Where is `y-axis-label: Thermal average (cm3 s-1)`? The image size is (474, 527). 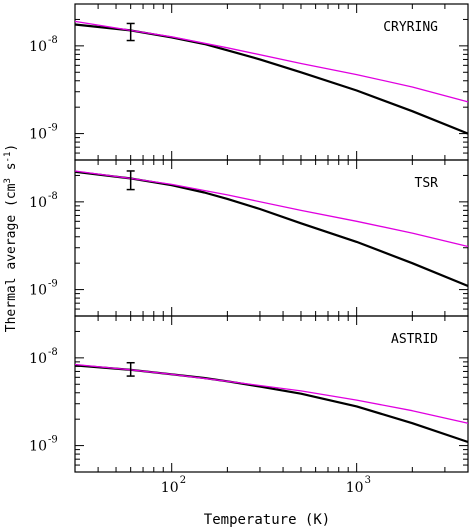
y-axis-label: Thermal average (cm3 s-1) is located at coordinates (11, 238).